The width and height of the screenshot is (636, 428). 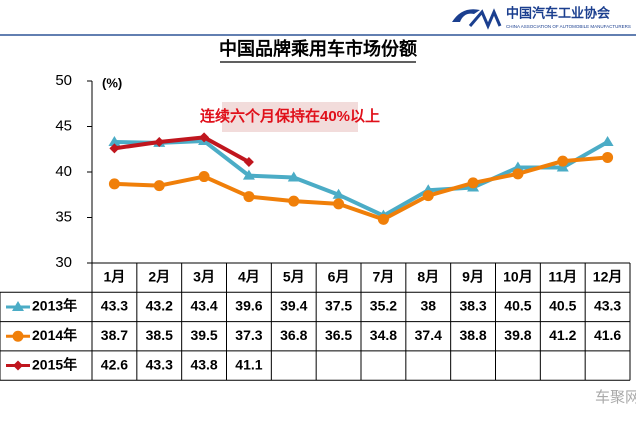 What do you see at coordinates (248, 306) in the screenshot?
I see `table-value: 39.6` at bounding box center [248, 306].